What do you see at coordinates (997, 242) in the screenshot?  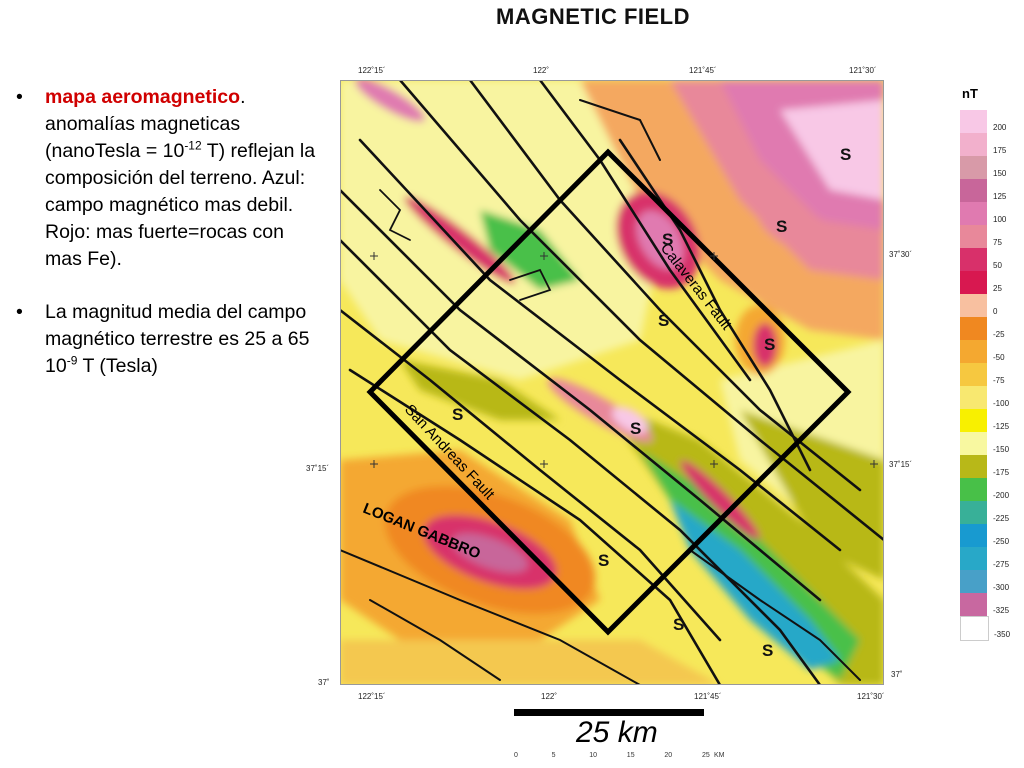 I see `legend-label: 75` at bounding box center [997, 242].